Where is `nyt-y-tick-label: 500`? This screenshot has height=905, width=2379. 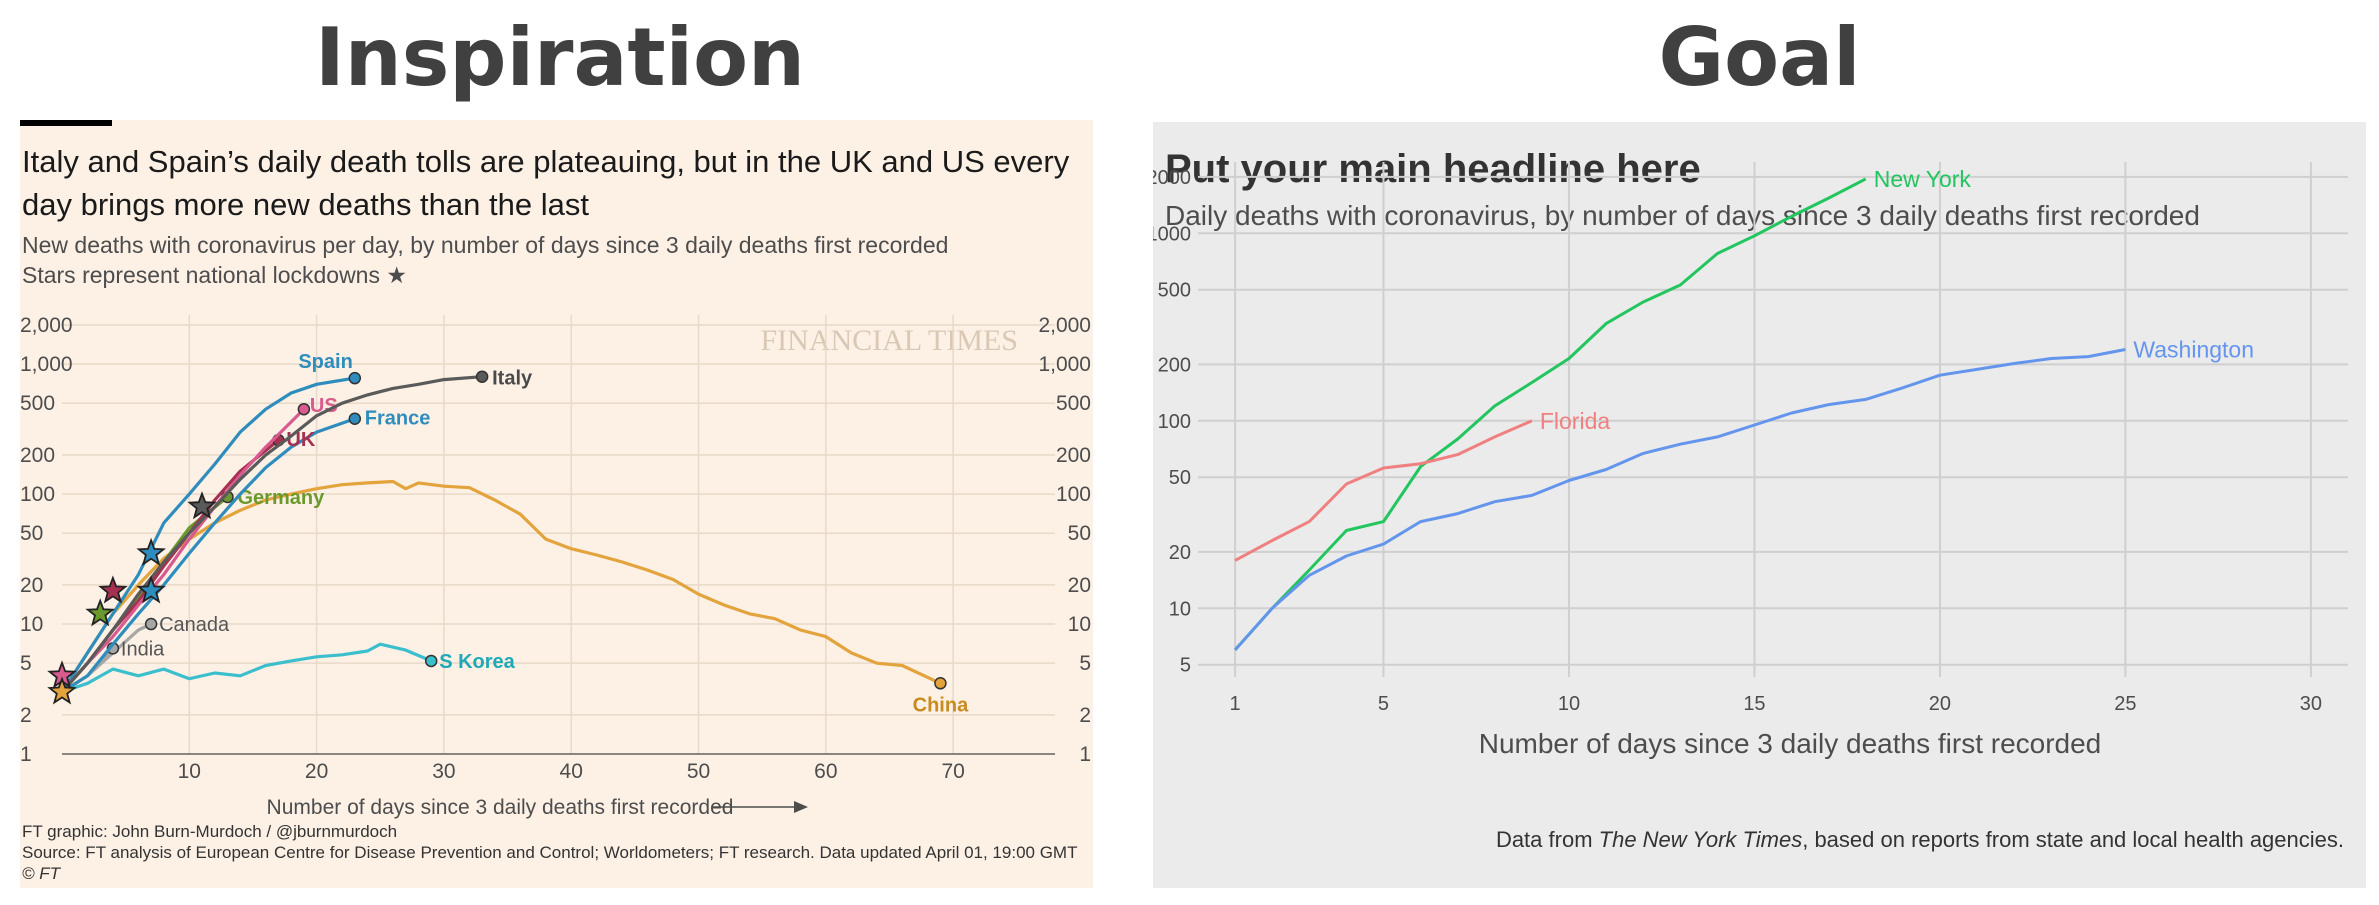 nyt-y-tick-label: 500 is located at coordinates (1174, 291).